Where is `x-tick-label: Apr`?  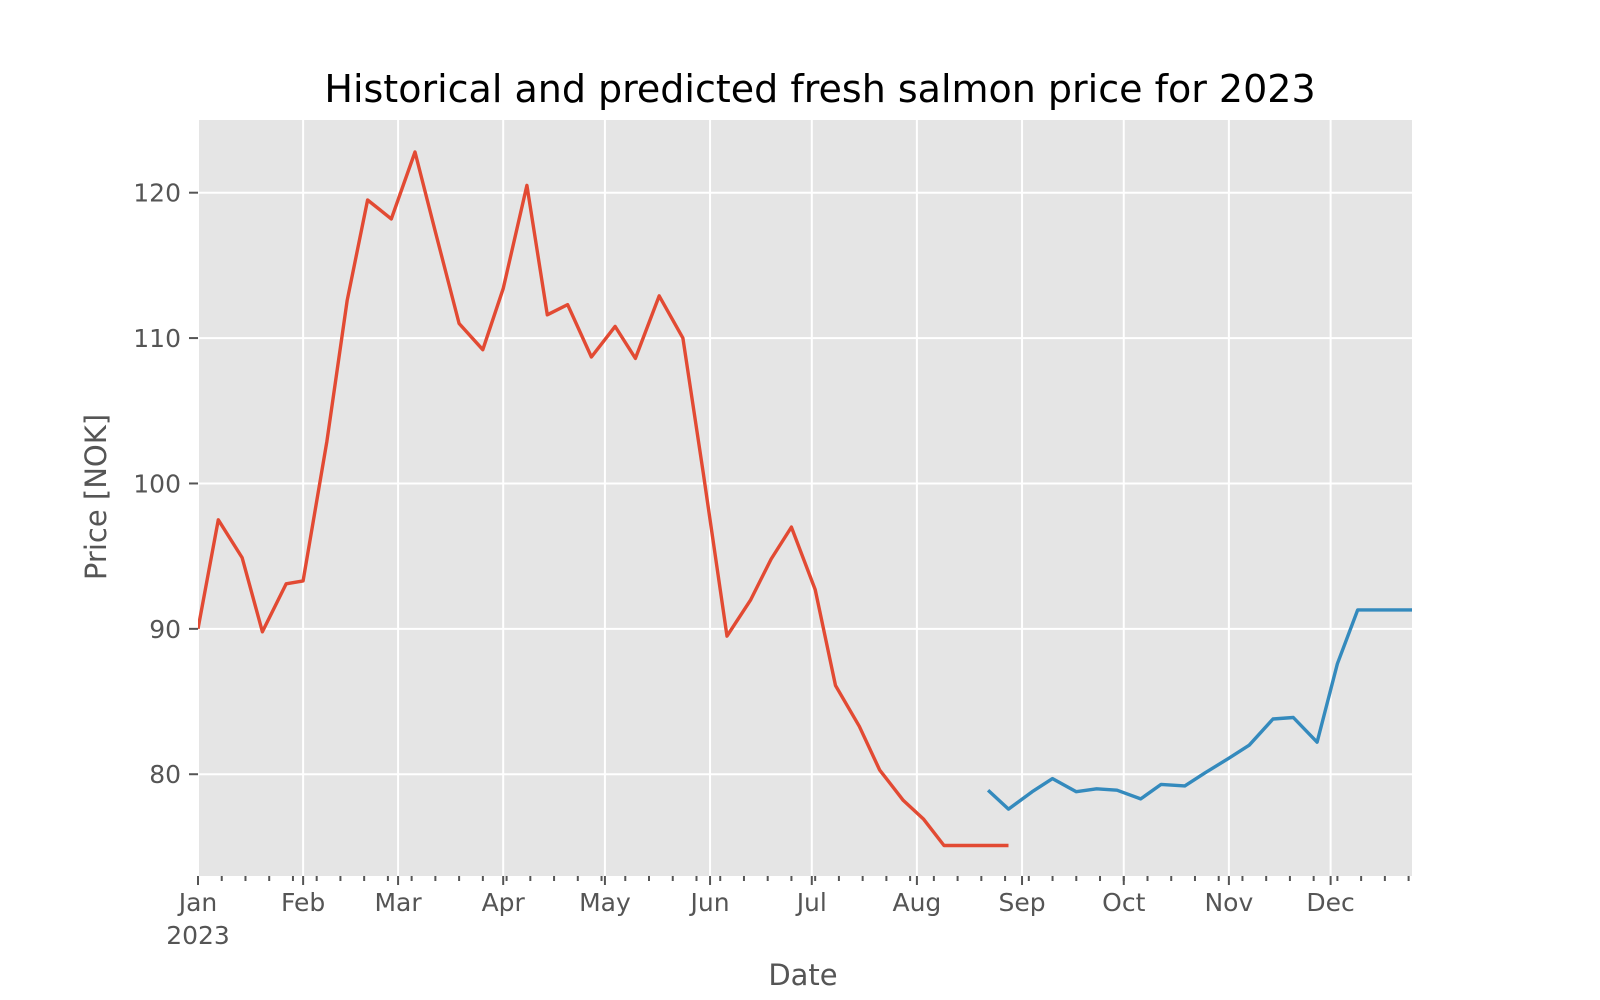
x-tick-label: Apr is located at coordinates (504, 902).